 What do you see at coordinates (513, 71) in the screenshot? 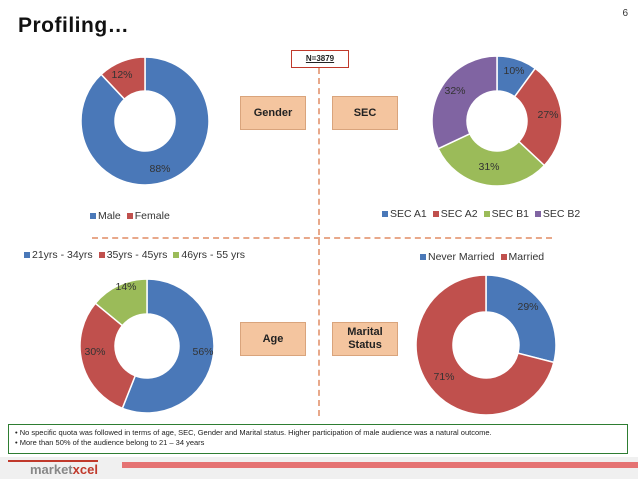
I see `sec-data-label: 10%` at bounding box center [513, 71].